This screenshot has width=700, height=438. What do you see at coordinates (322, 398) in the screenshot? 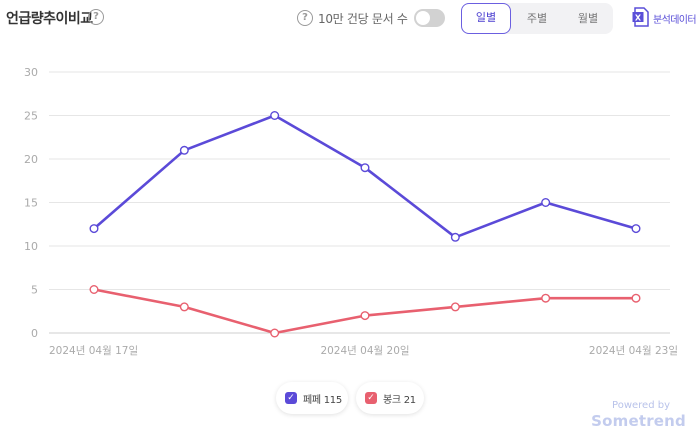
I see `legend-label: 페페 115` at bounding box center [322, 398].